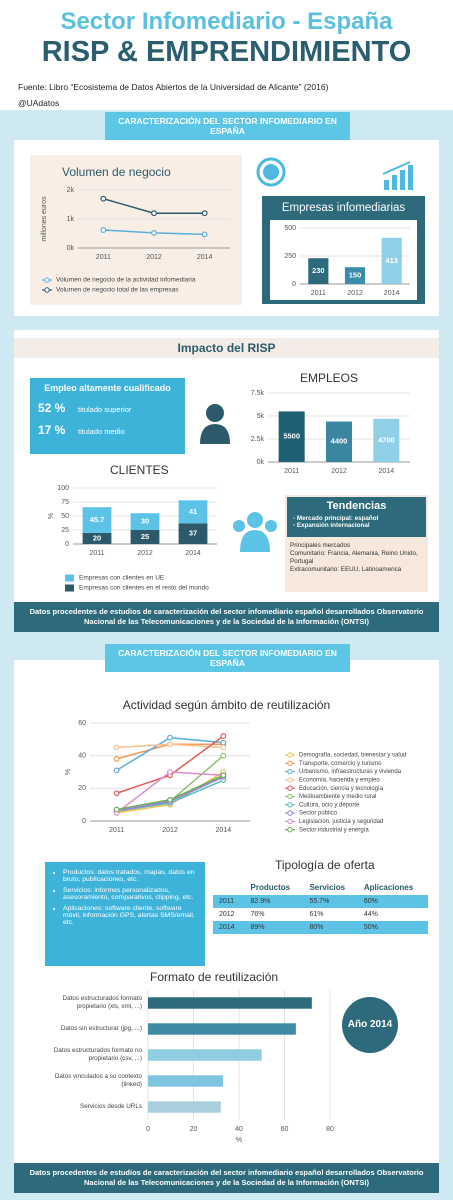  Describe the element at coordinates (334, 830) in the screenshot. I see `legend-label: Sector industrial y energía` at that location.